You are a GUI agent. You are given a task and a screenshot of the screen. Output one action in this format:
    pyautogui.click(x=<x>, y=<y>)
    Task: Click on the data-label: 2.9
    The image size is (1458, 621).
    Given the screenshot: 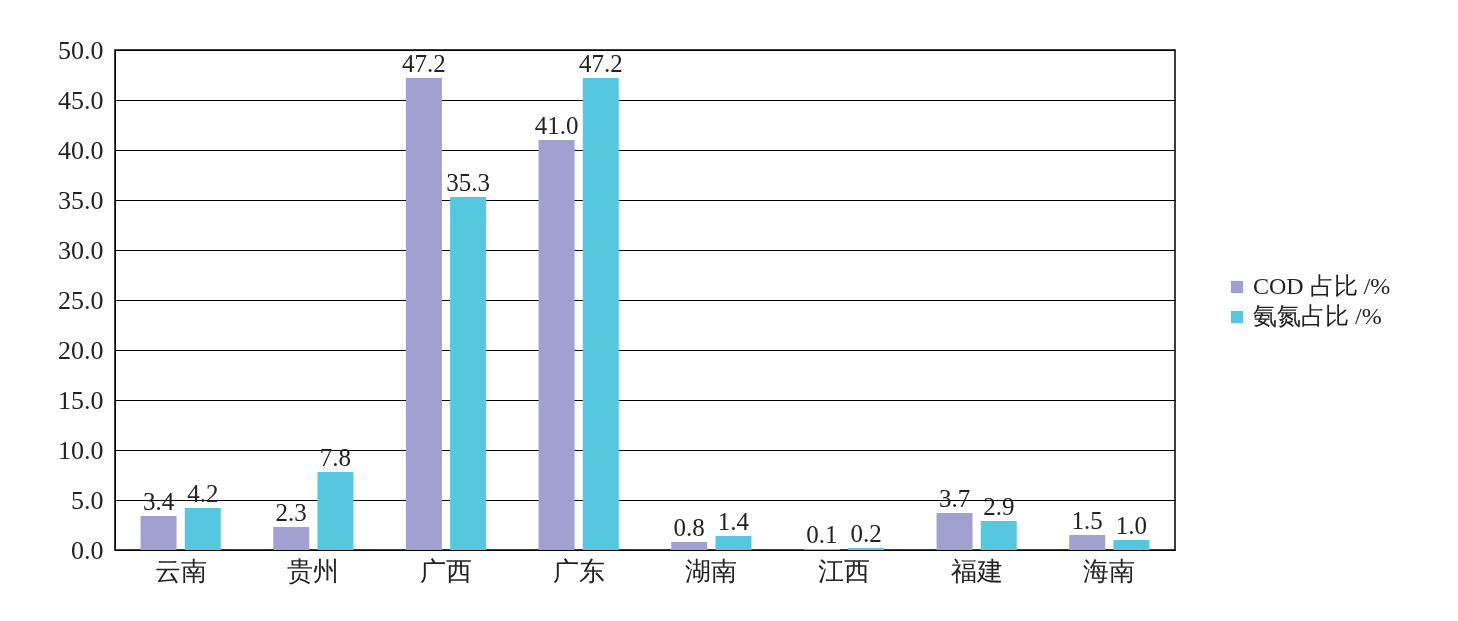 What is the action you would take?
    pyautogui.click(x=999, y=506)
    